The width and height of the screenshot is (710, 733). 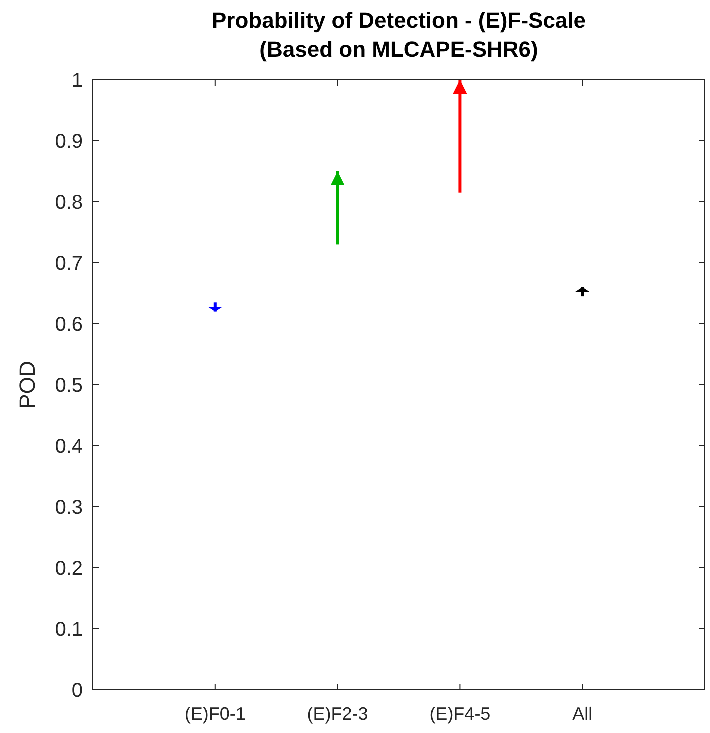 I want to click on y-tick-label: 0.1, so click(x=69, y=630).